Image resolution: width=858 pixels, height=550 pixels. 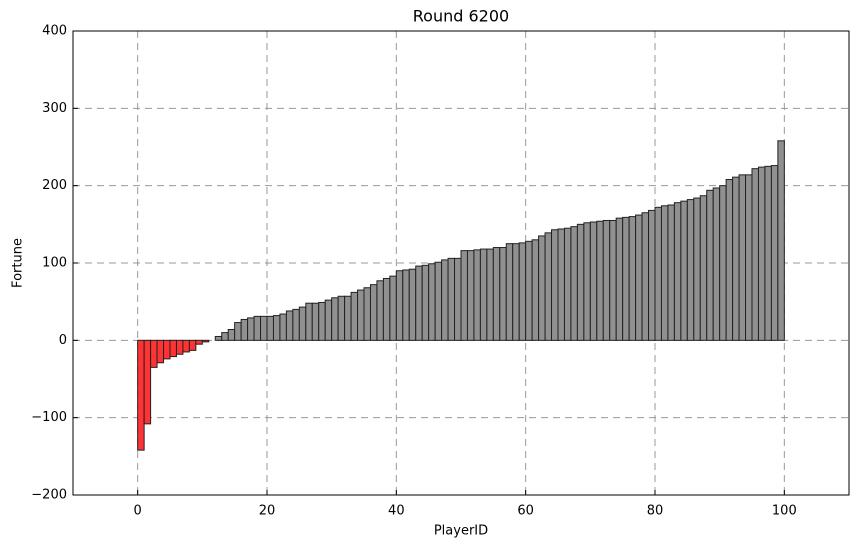 I want to click on y-tick-label: 200, so click(x=54, y=185).